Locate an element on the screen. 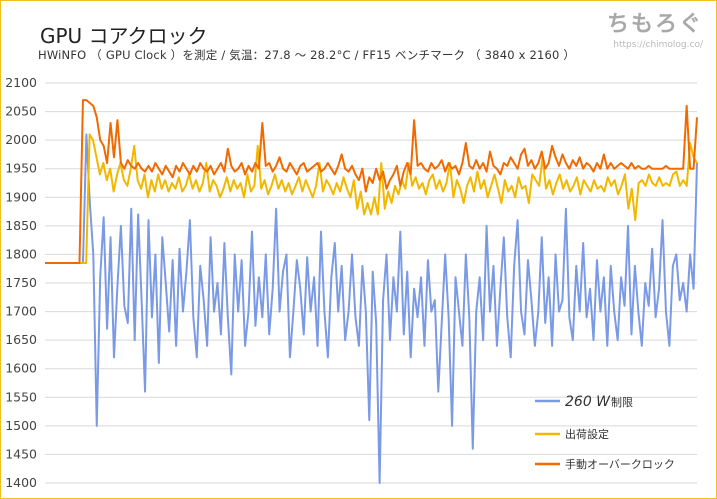 The width and height of the screenshot is (717, 499). brand-url: https://chimolog.co/ is located at coordinates (658, 45).